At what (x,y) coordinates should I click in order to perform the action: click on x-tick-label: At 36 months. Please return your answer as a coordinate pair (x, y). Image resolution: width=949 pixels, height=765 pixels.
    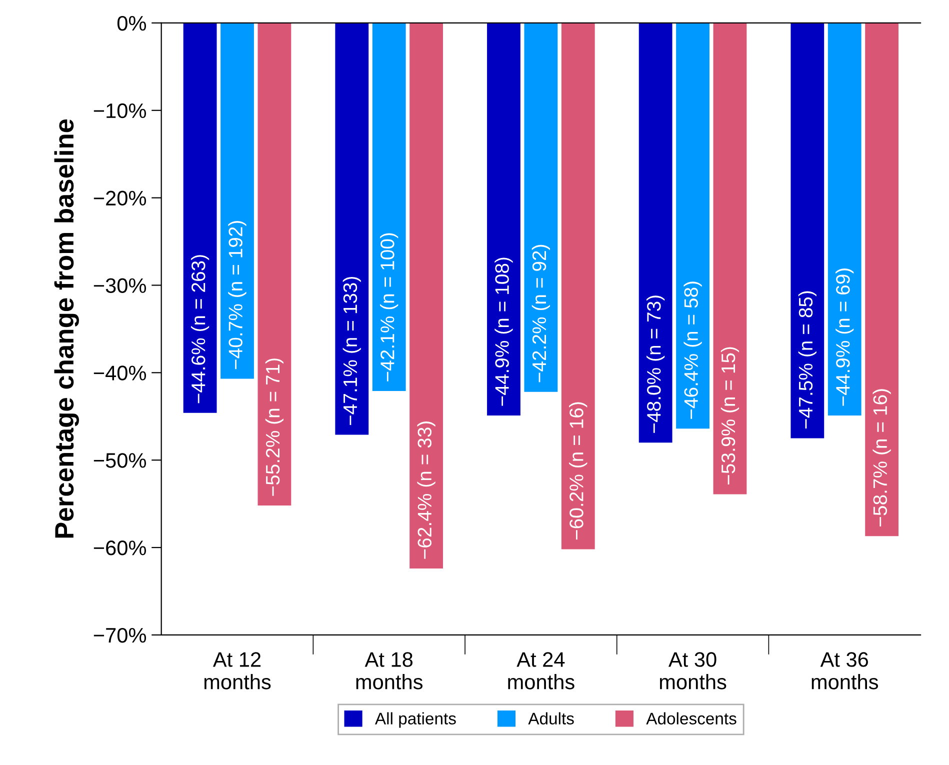
    Looking at the image, I should click on (845, 671).